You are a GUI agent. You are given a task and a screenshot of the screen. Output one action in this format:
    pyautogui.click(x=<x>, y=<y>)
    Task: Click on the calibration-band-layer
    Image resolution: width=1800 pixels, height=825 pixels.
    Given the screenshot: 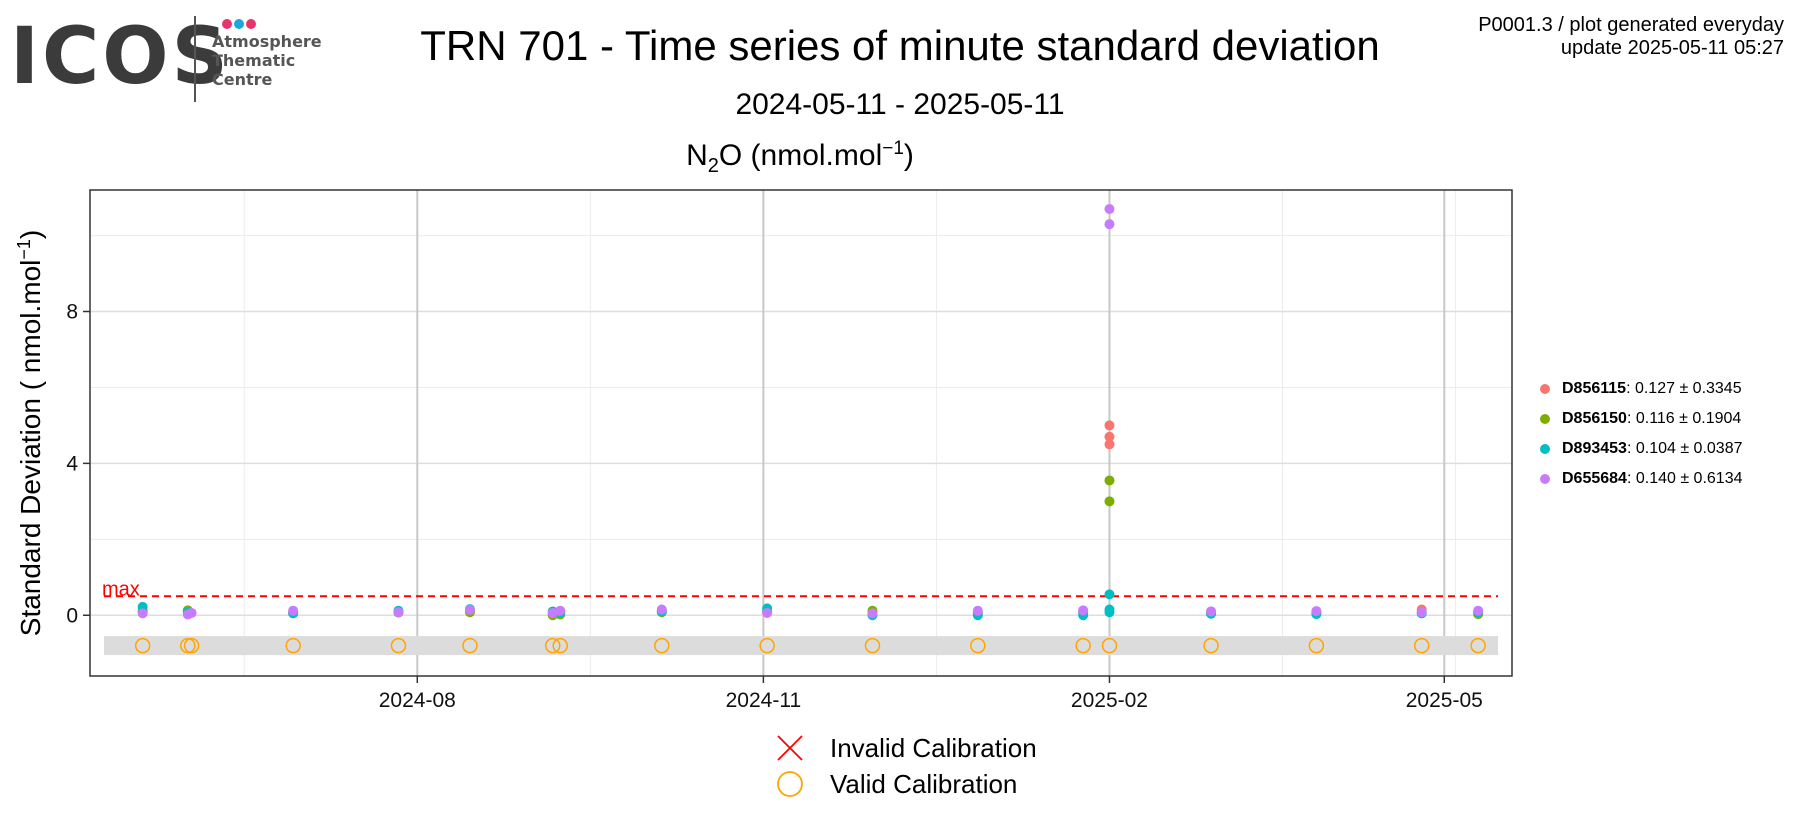 What is the action you would take?
    pyautogui.click(x=801, y=646)
    